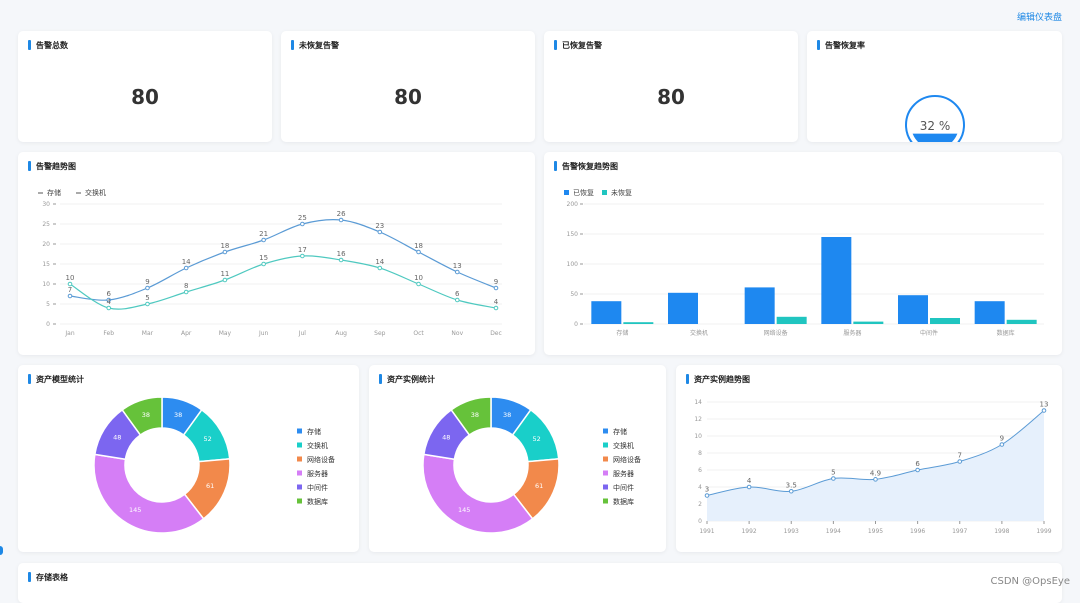  What do you see at coordinates (48, 577) in the screenshot?
I see `card-title: 存储表格` at bounding box center [48, 577].